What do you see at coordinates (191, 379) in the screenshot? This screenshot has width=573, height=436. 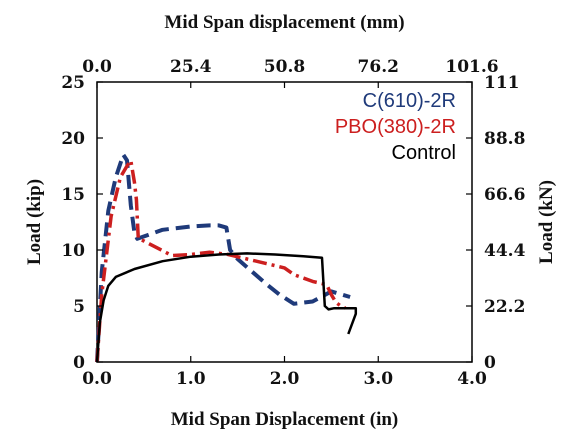 I see `x-tick-label: 1.0` at bounding box center [191, 379].